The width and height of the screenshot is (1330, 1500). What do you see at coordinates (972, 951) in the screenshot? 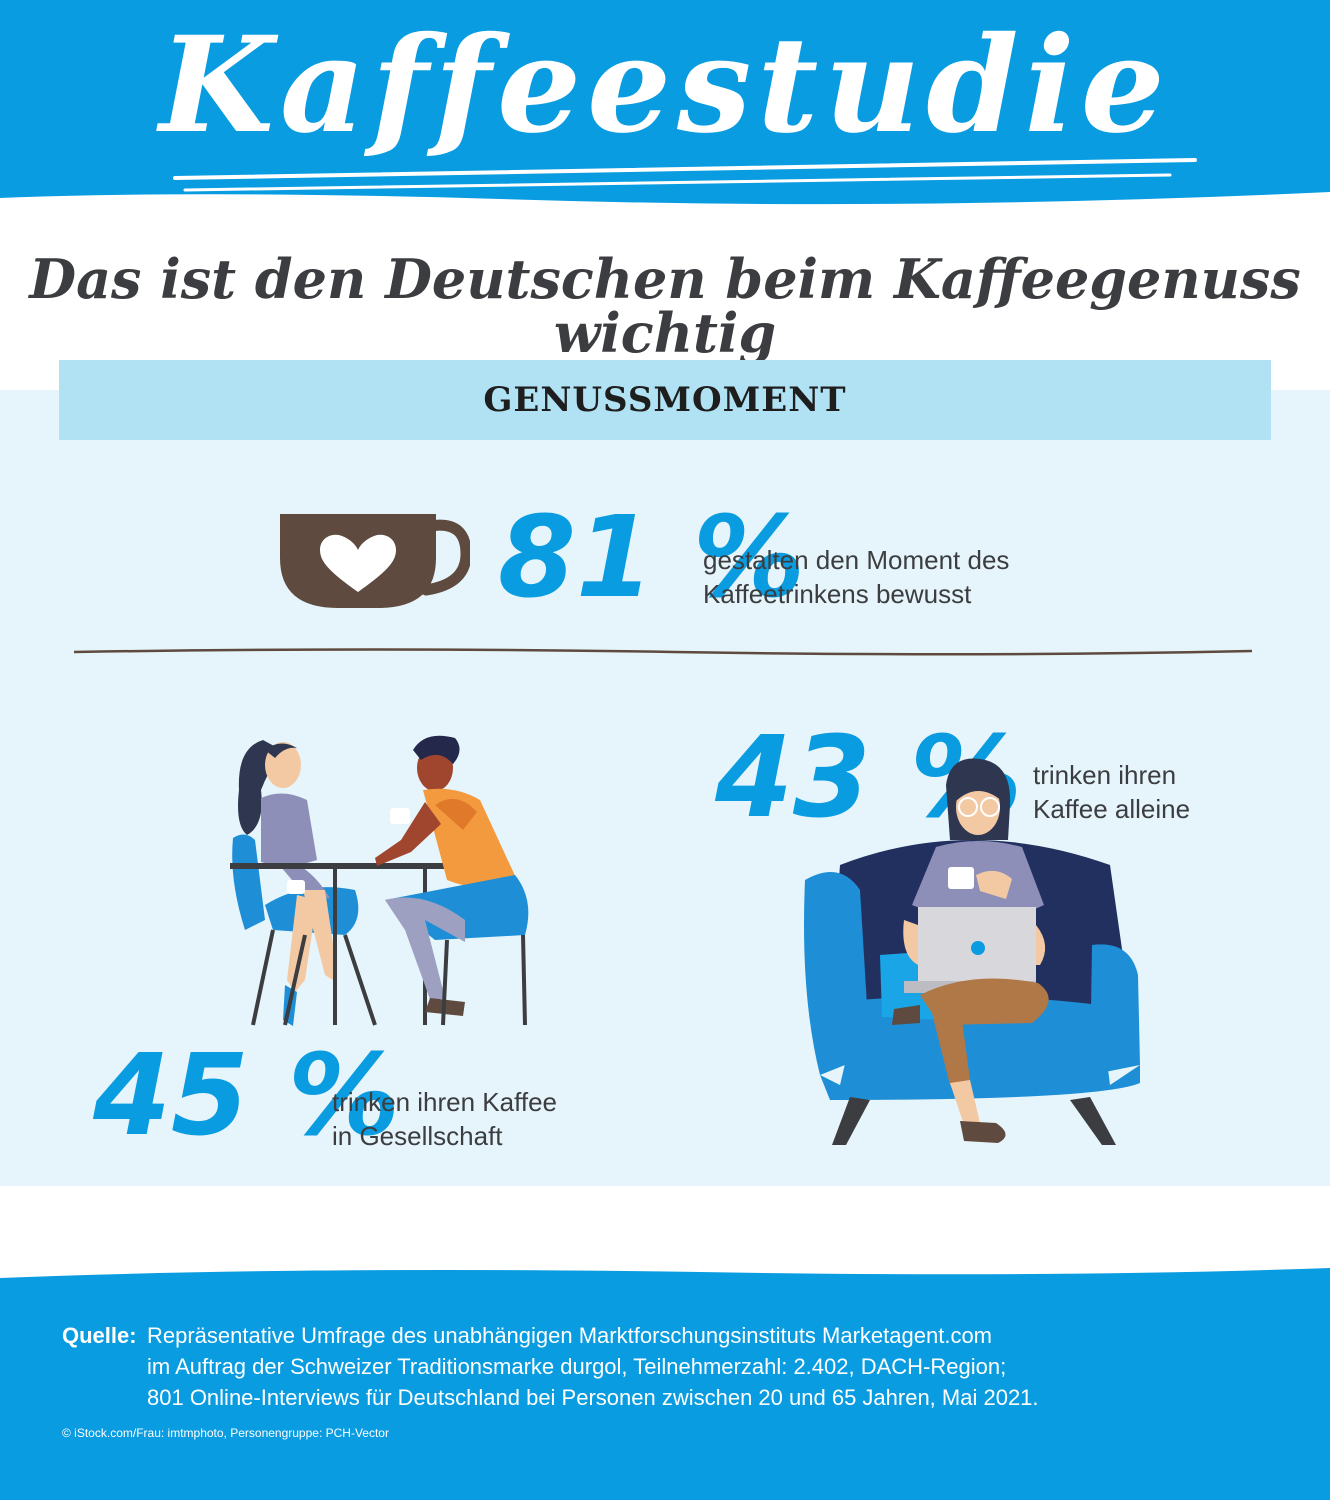
I see `woman-on-armchair-illustration` at bounding box center [972, 951].